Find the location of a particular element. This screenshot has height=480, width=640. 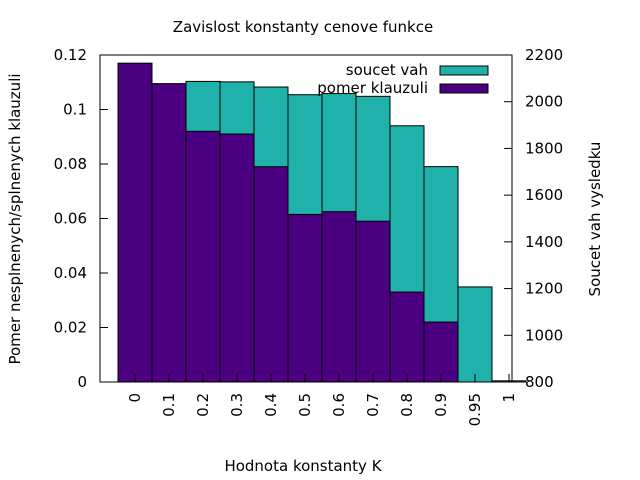

x-tick-label: 0.7 is located at coordinates (373, 405).